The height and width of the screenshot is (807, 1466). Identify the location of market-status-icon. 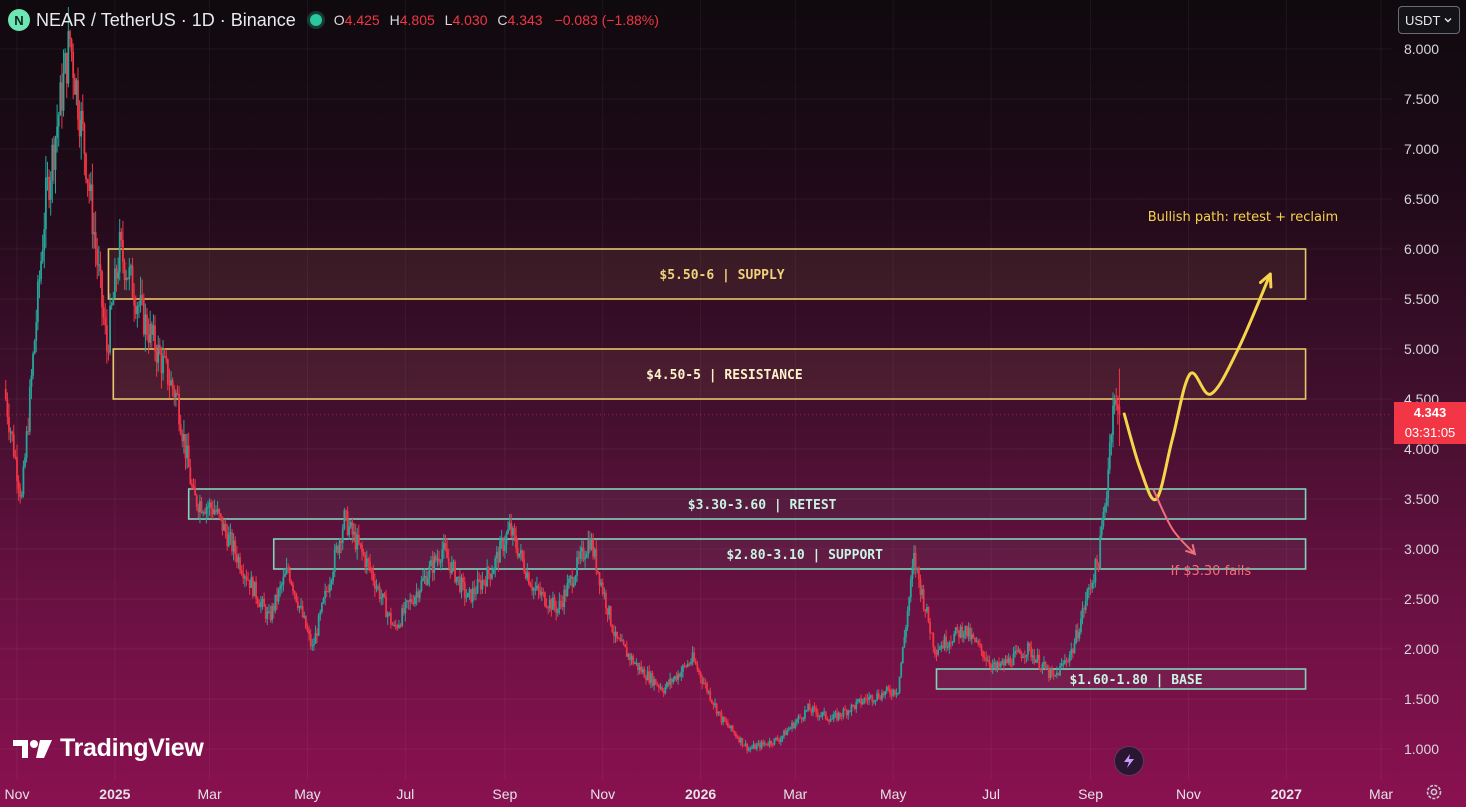
(315, 20).